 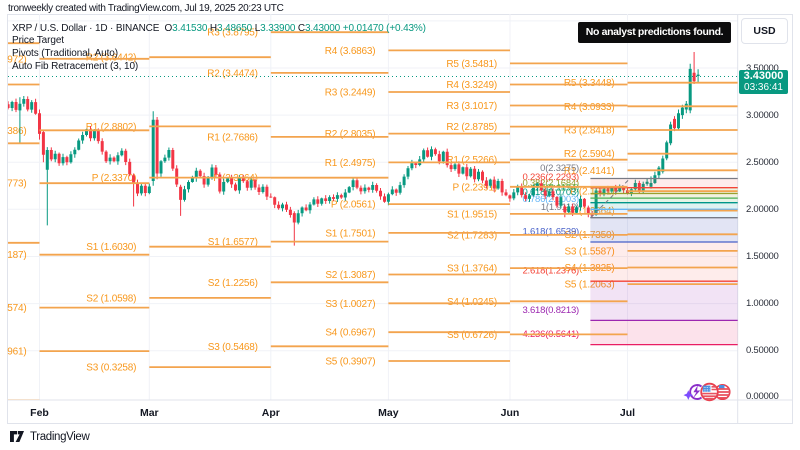 I want to click on svg-text: R1 (2.8802), so click(x=111, y=127).